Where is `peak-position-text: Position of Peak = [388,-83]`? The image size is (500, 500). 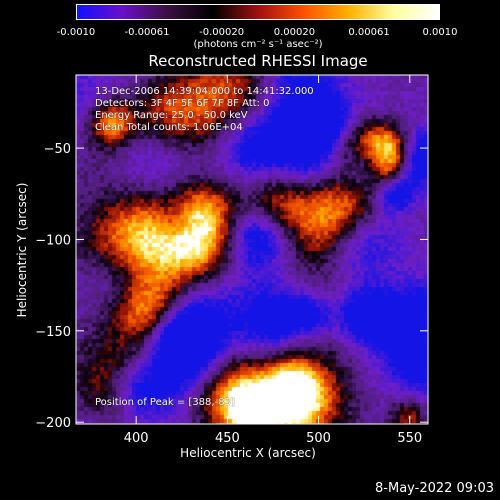
peak-position-text: Position of Peak = [388,-83] is located at coordinates (165, 402).